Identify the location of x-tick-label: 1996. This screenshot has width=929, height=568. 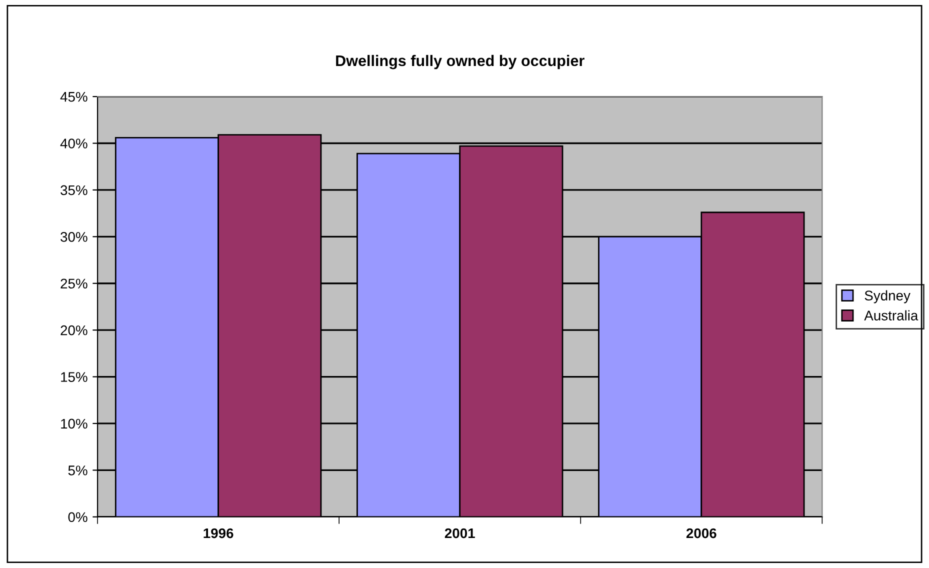
(219, 533).